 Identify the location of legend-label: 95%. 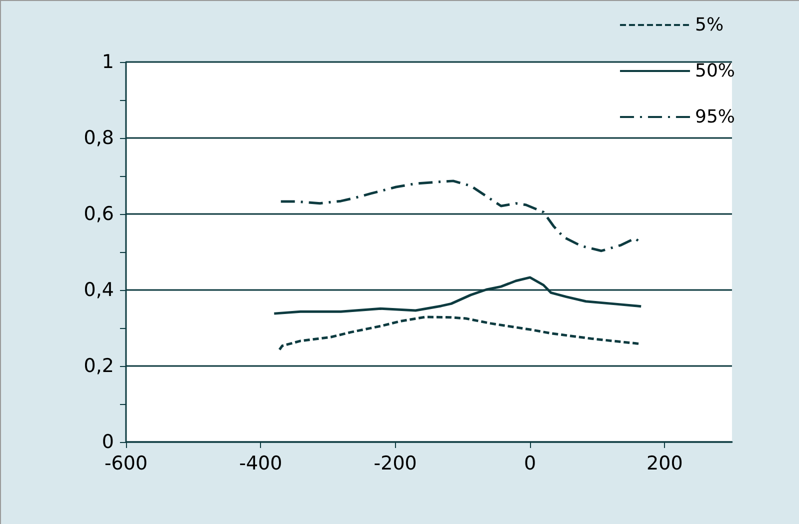
(715, 117).